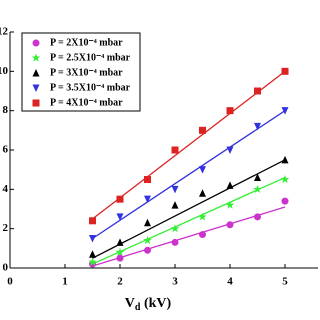  What do you see at coordinates (6, 268) in the screenshot?
I see `y-tick-label: 0` at bounding box center [6, 268].